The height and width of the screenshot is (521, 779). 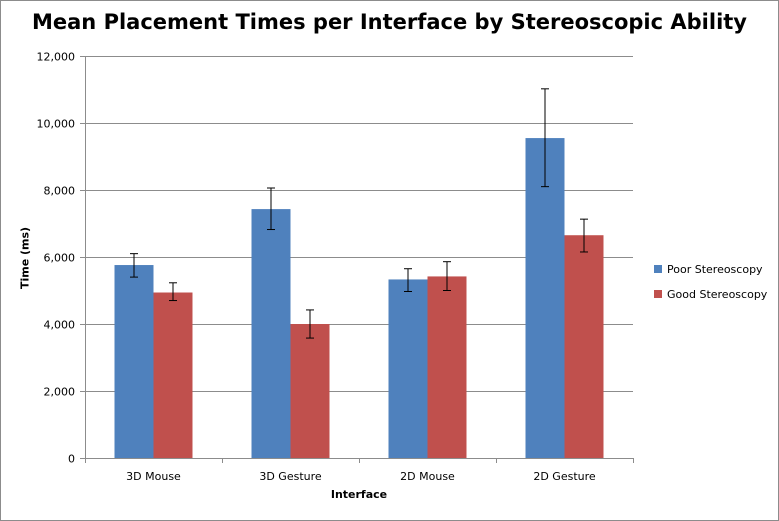 I want to click on y-tick-label: 10,000, so click(x=56, y=124).